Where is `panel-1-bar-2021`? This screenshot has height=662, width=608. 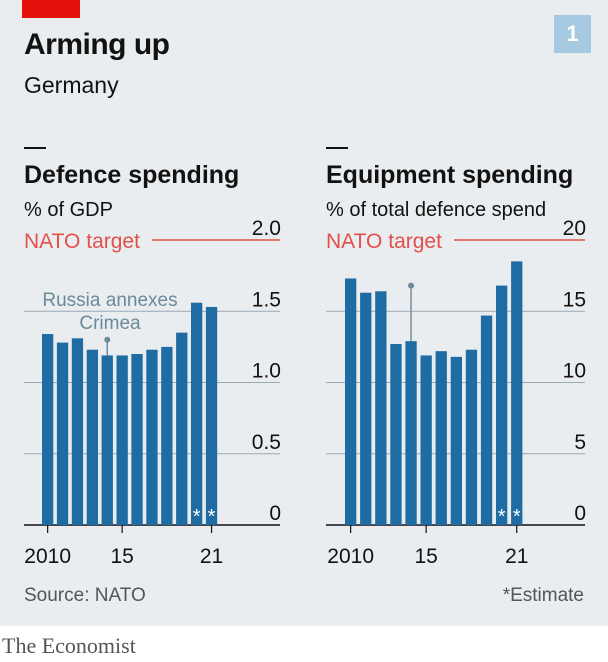
panel-1-bar-2021 is located at coordinates (517, 393).